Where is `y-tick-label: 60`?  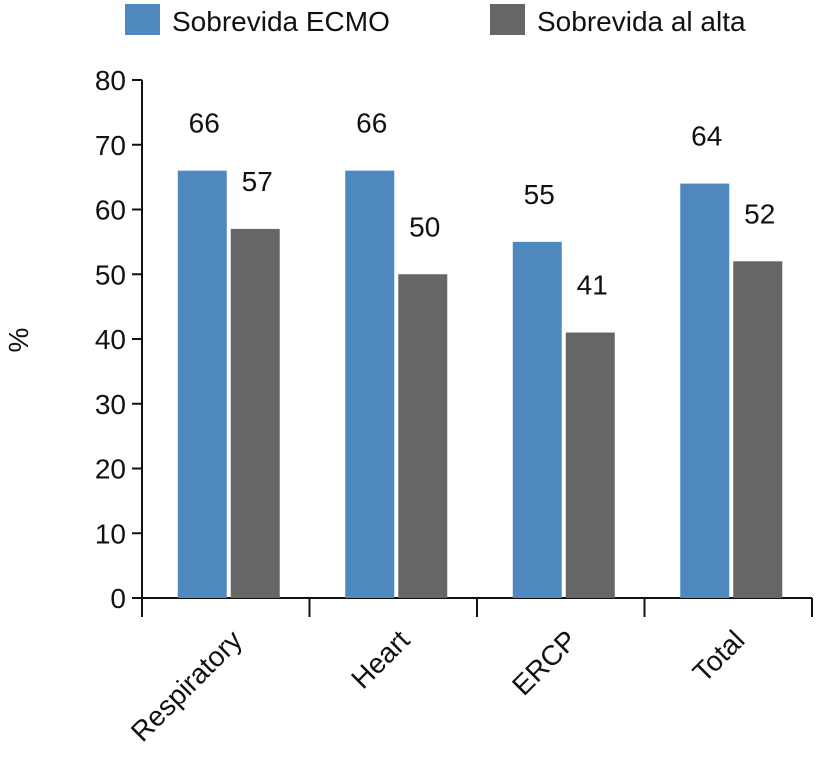
y-tick-label: 60 is located at coordinates (110, 210).